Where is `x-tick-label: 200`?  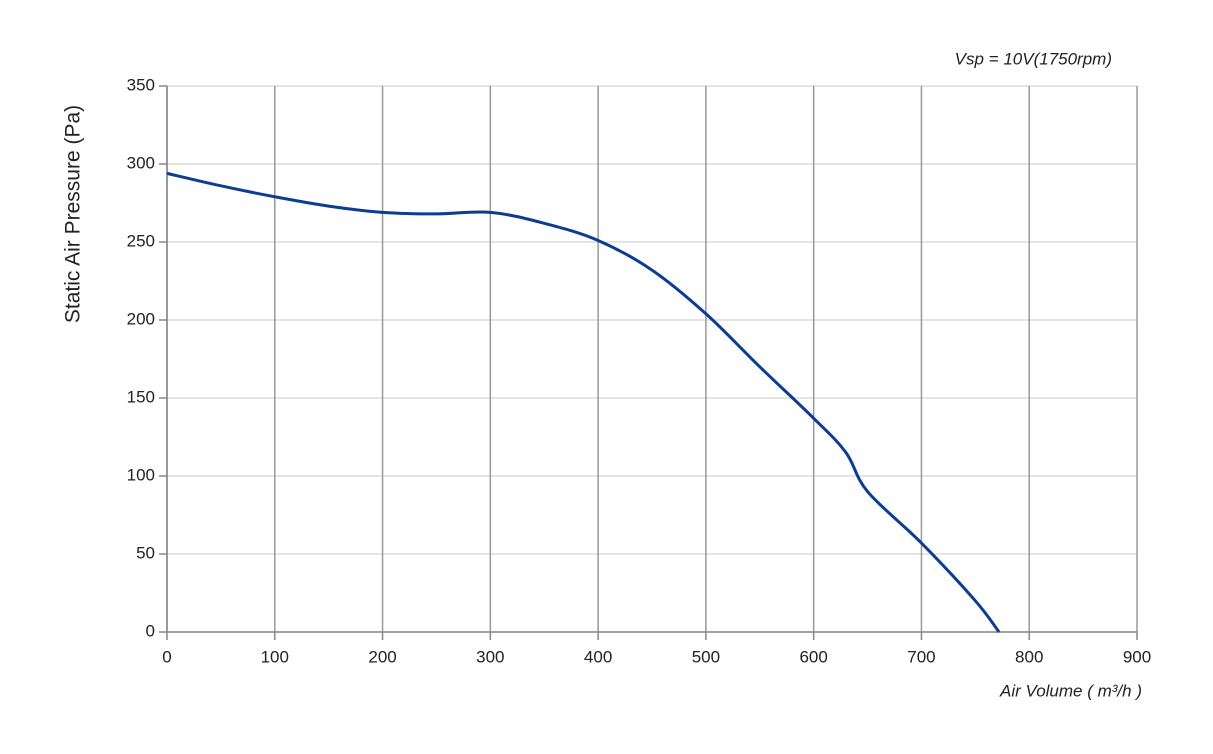 x-tick-label: 200 is located at coordinates (382, 656).